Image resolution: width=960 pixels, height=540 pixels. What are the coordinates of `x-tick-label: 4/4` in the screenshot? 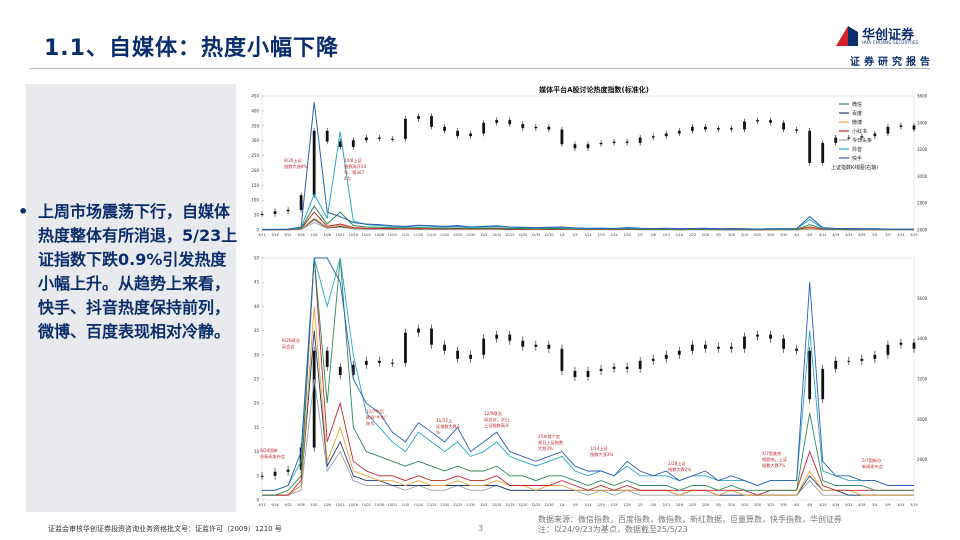 It's located at (796, 505).